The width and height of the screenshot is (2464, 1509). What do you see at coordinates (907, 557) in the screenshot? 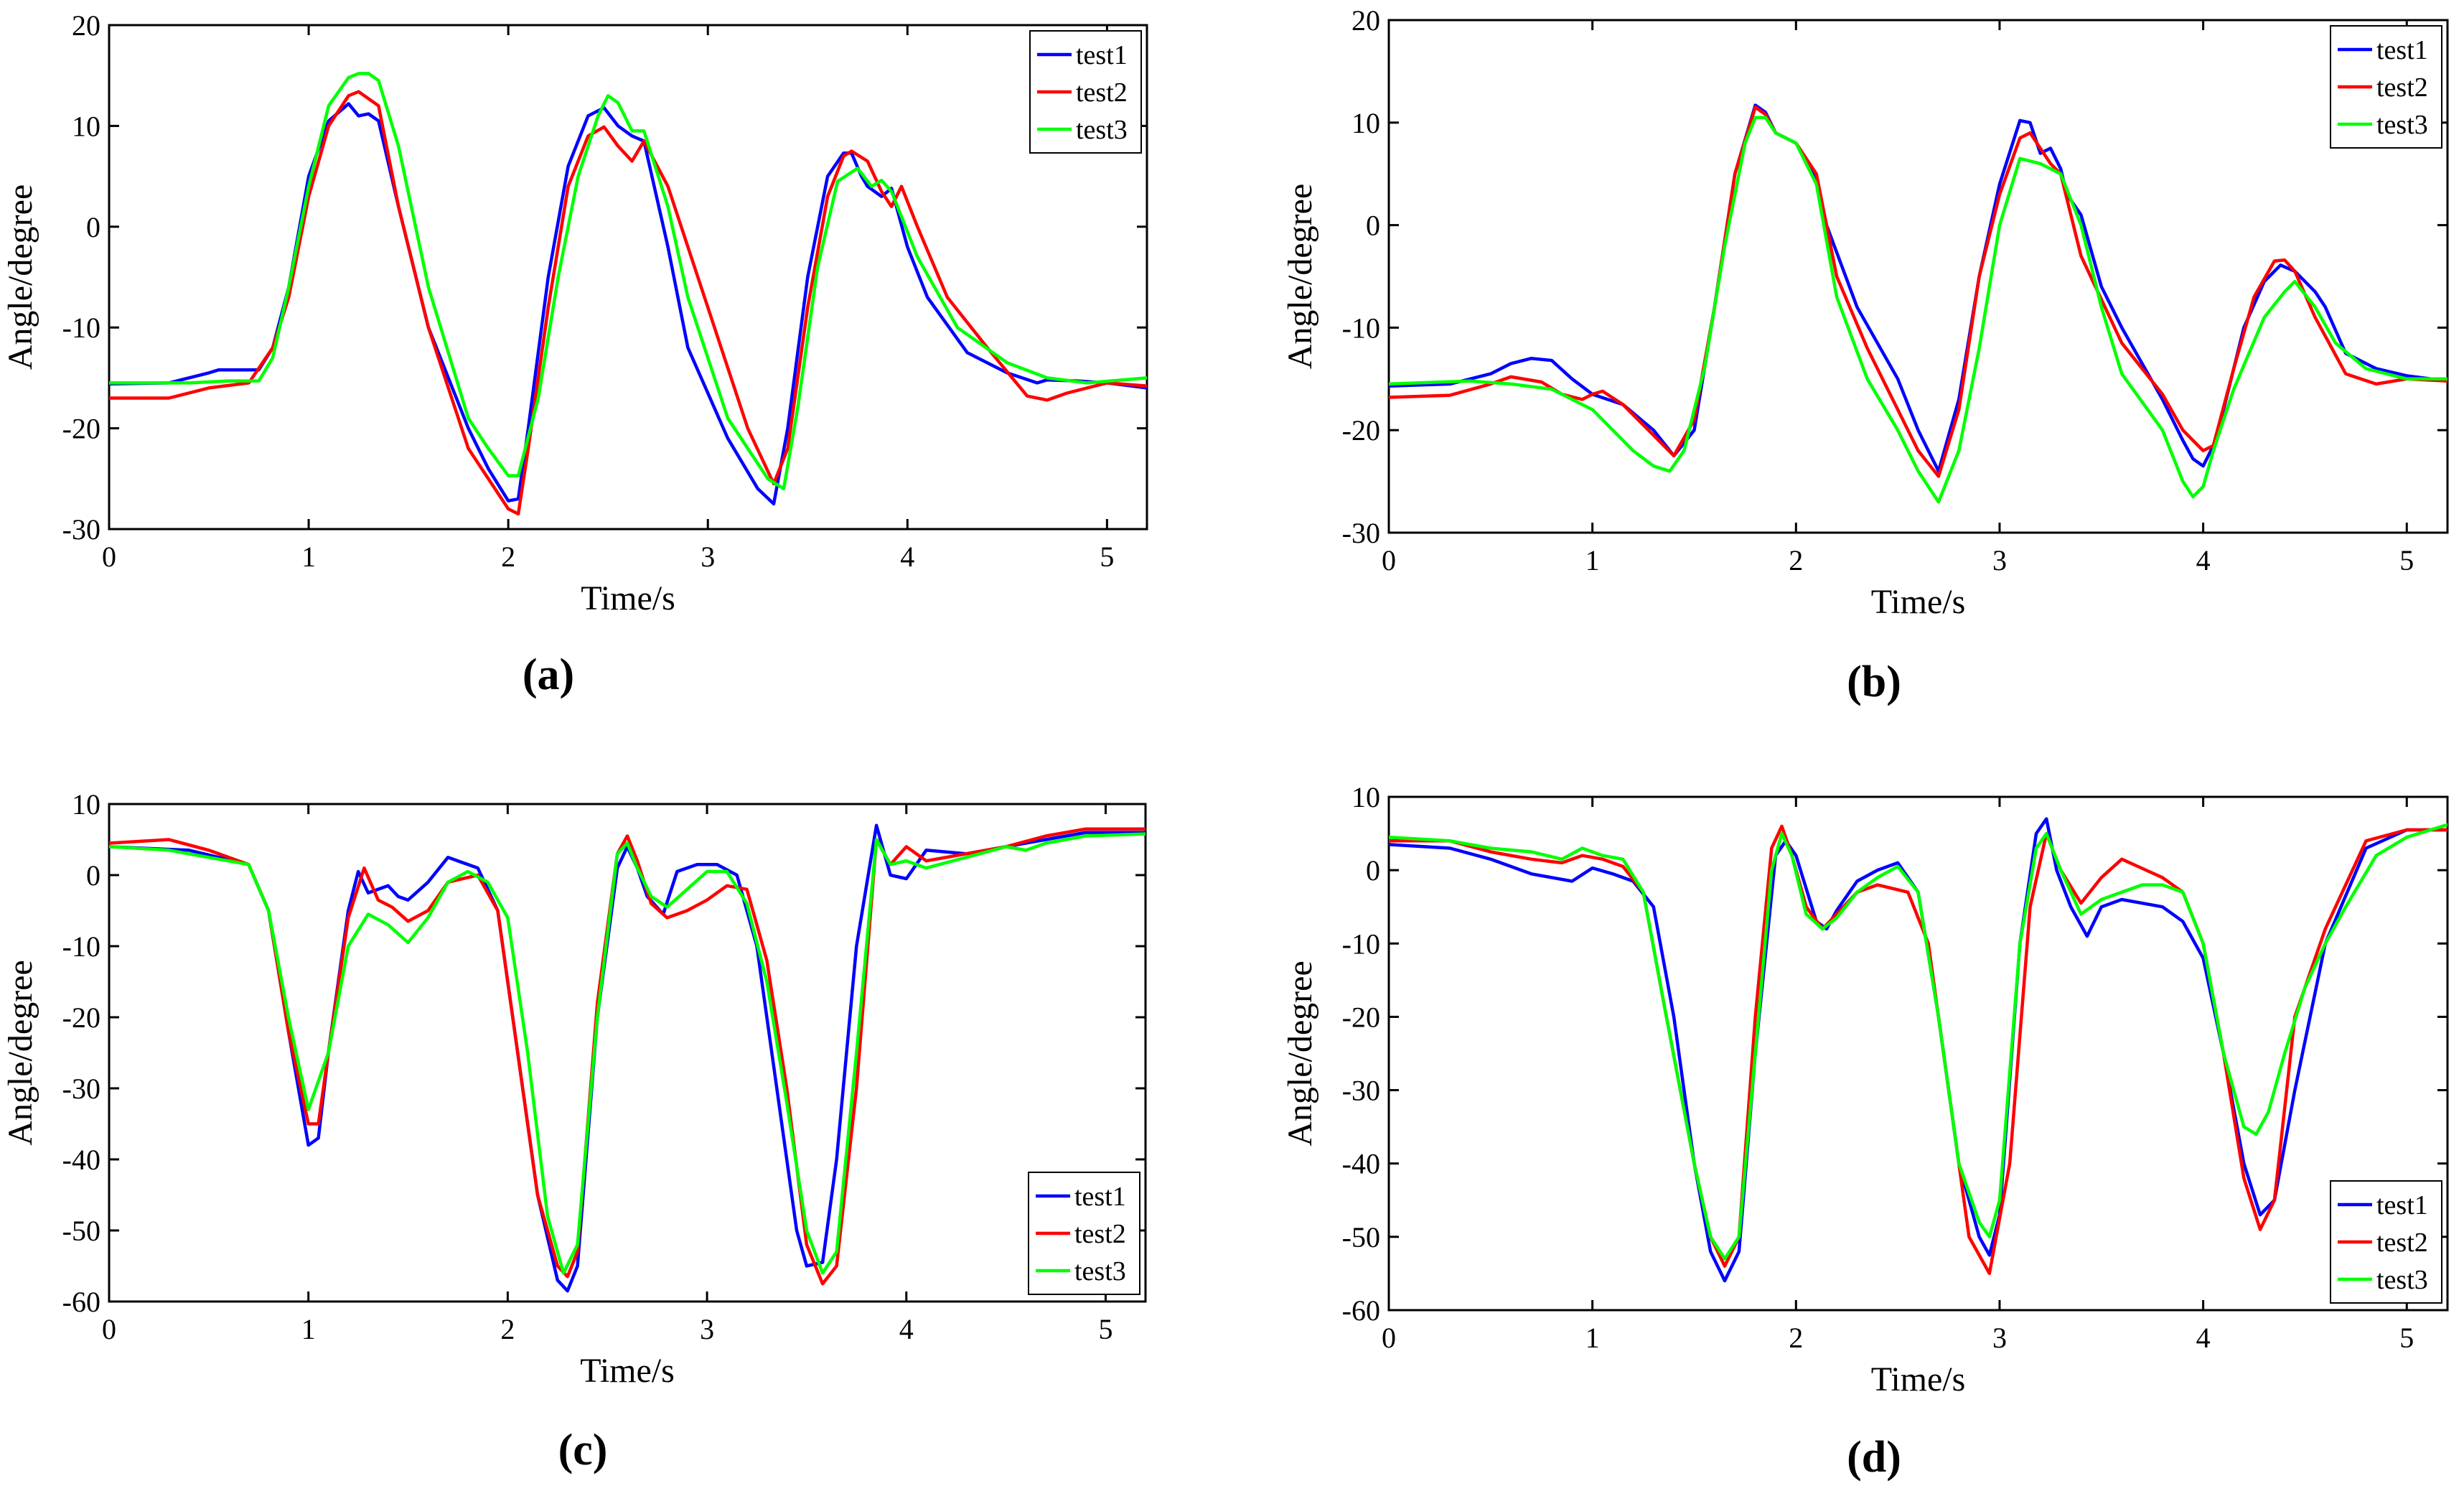
I see `x-tick-label-a-4: 4` at bounding box center [907, 557].